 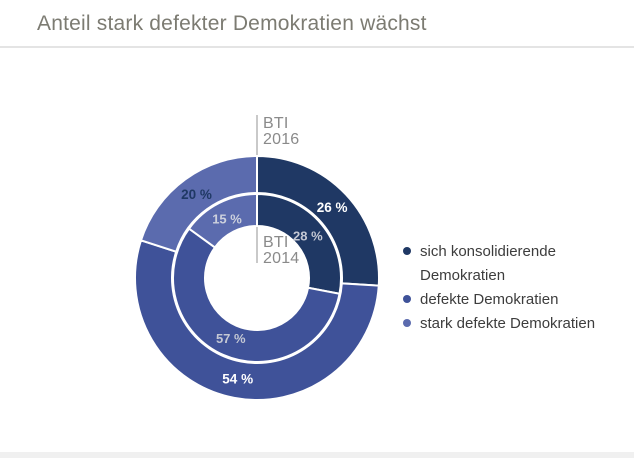 What do you see at coordinates (281, 139) in the screenshot?
I see `outer-ring-label-line2: 2016` at bounding box center [281, 139].